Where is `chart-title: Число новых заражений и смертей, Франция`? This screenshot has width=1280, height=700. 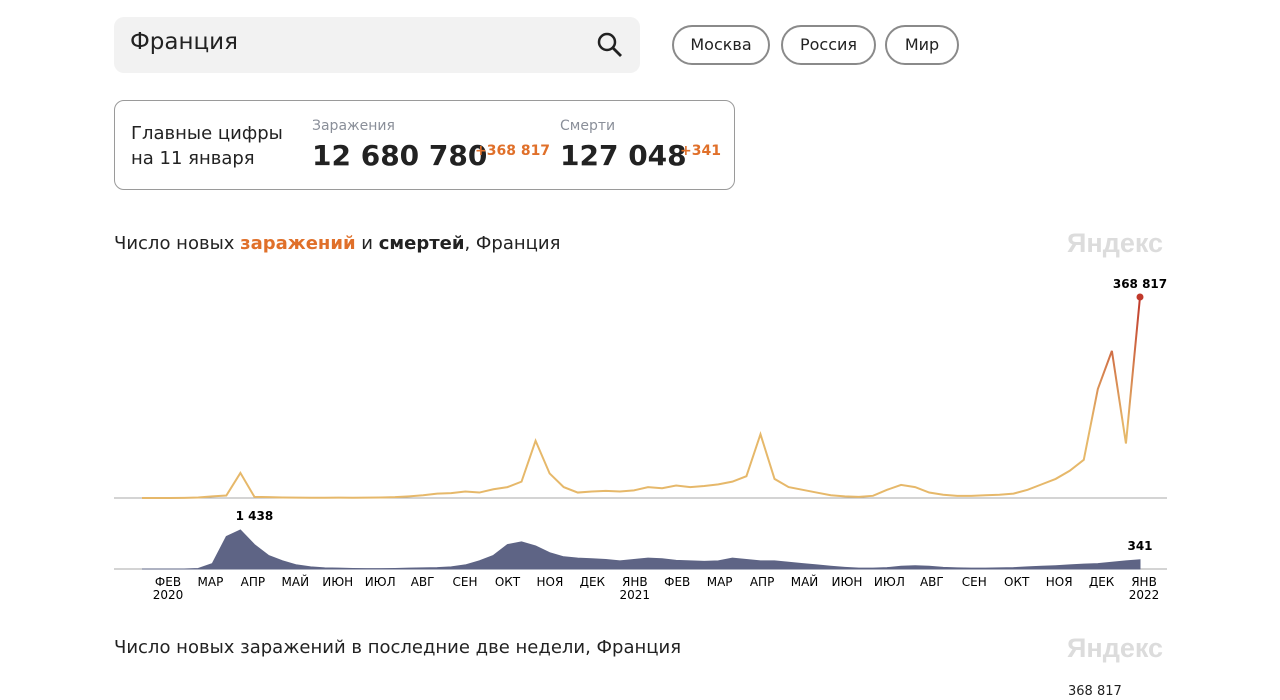 chart-title: Число новых заражений и смертей, Франция is located at coordinates (337, 243).